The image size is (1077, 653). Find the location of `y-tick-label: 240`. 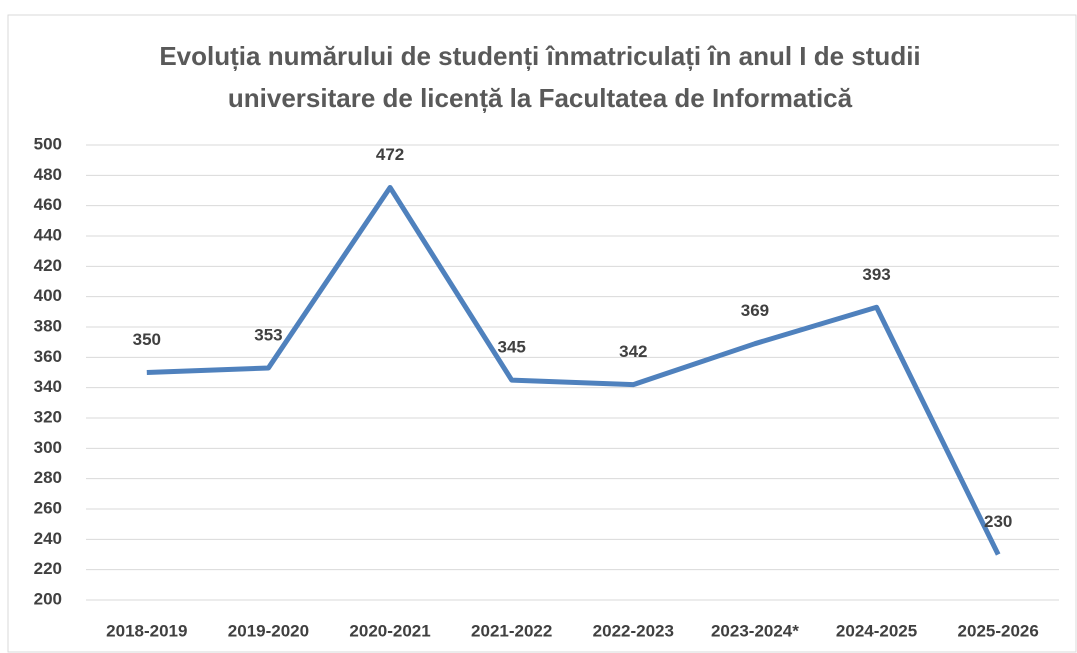

y-tick-label: 240 is located at coordinates (48, 538).